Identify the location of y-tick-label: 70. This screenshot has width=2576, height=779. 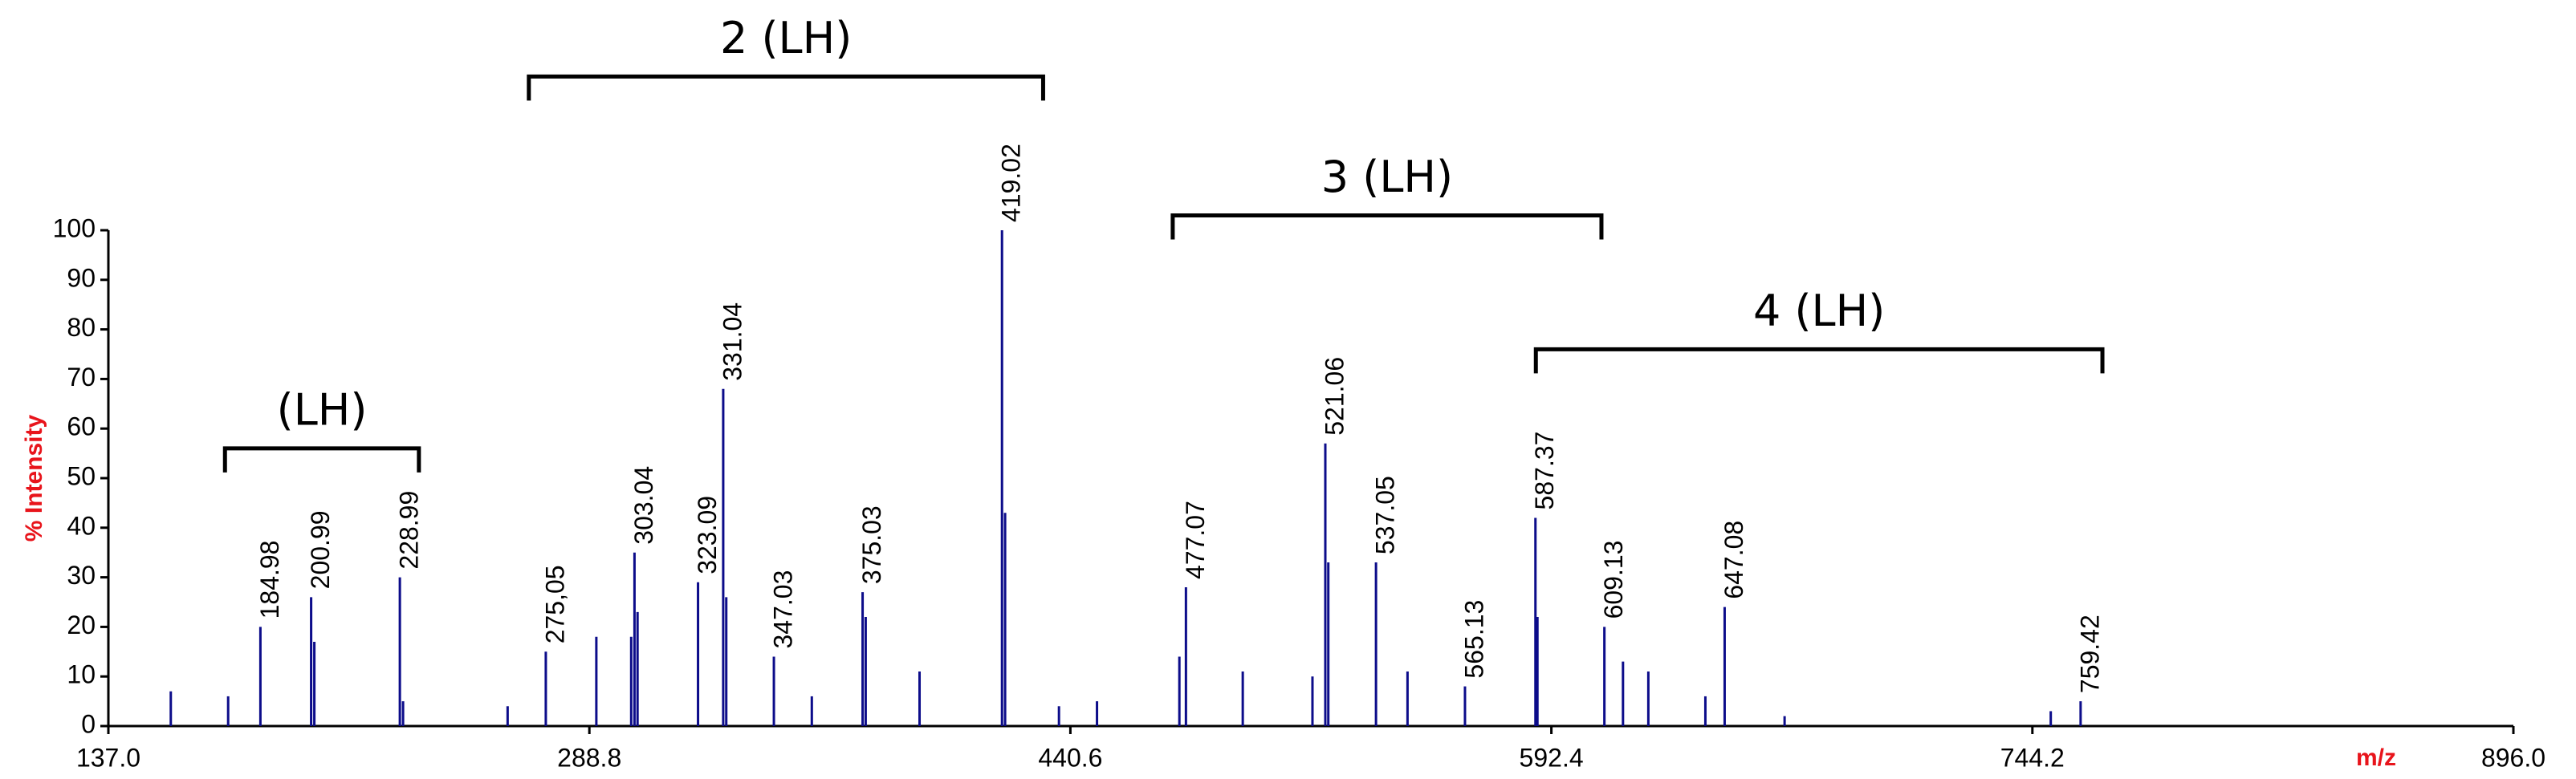
(81, 377).